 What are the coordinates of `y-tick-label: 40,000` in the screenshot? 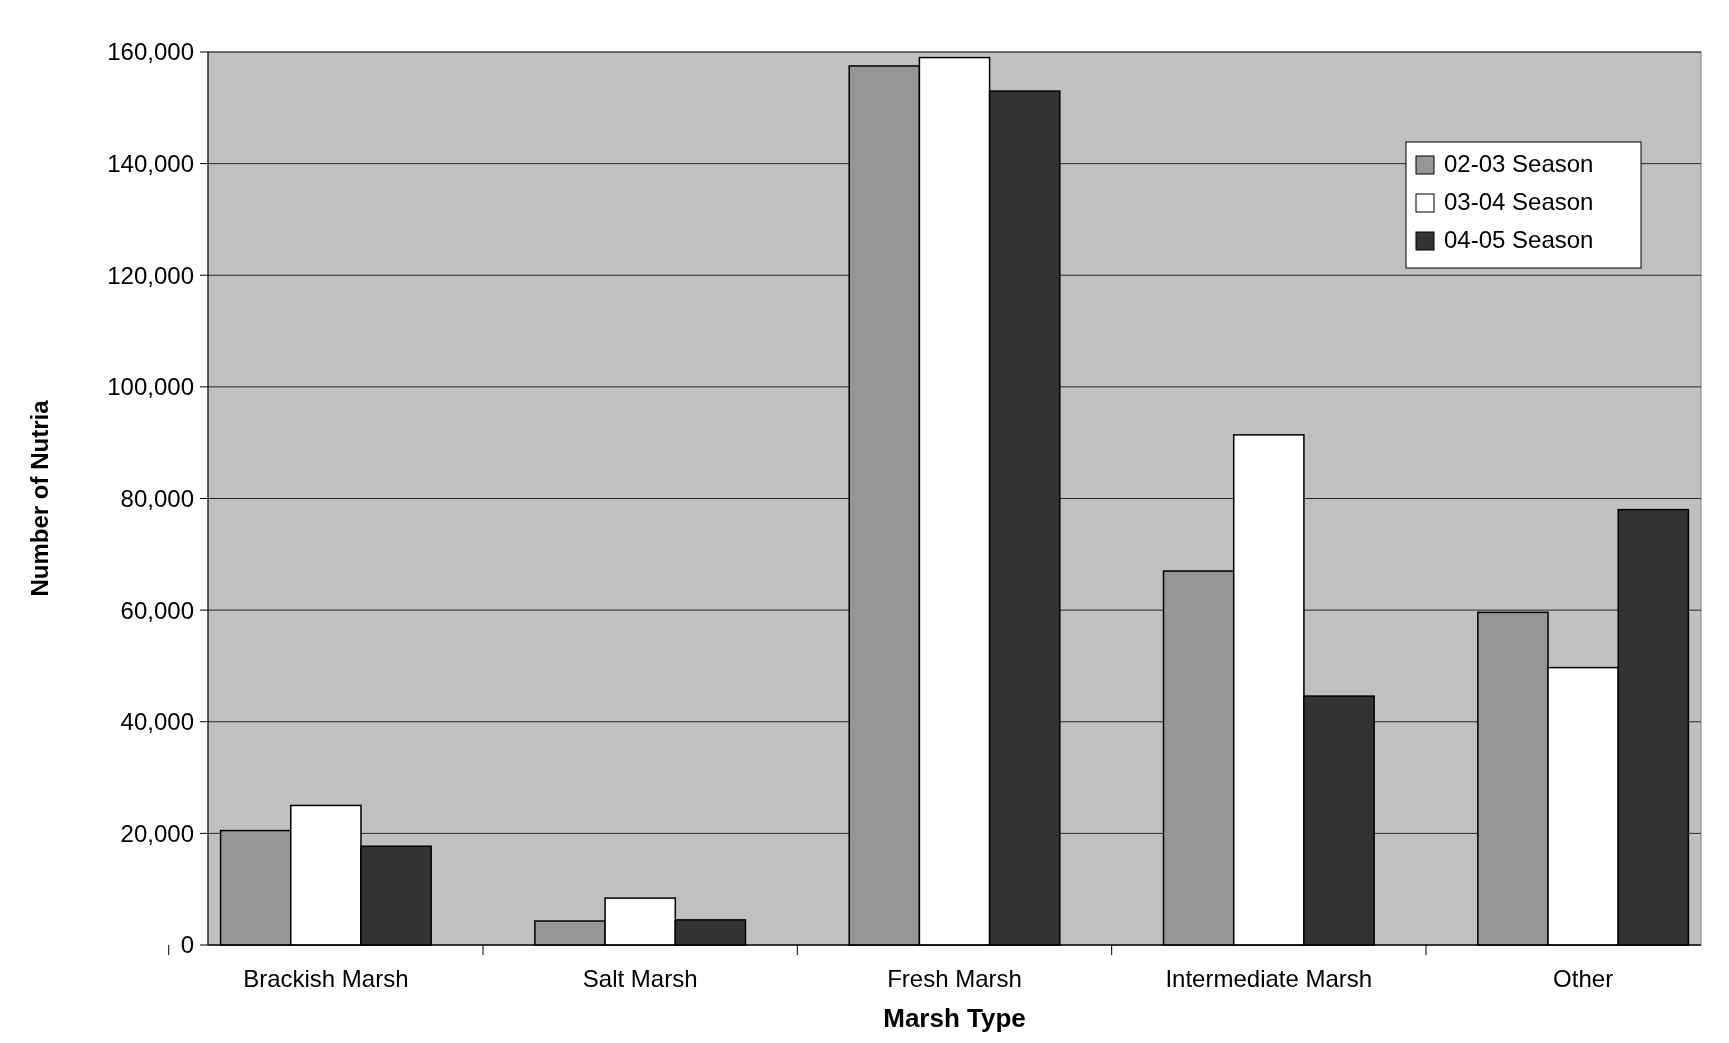 It's located at (157, 722).